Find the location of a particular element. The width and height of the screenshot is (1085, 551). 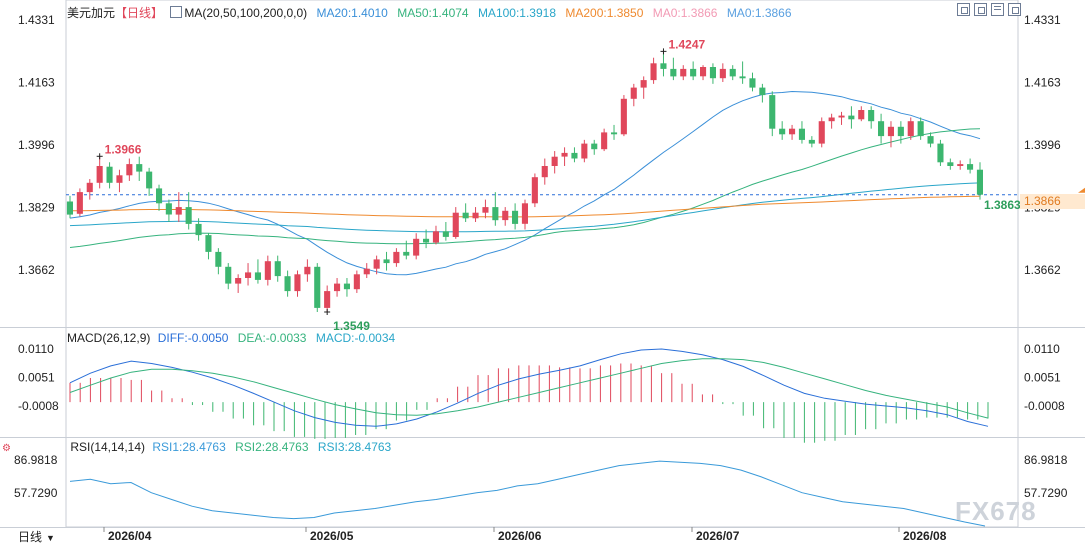

macd-axis-left-label: 0.0110 is located at coordinates (36, 349).